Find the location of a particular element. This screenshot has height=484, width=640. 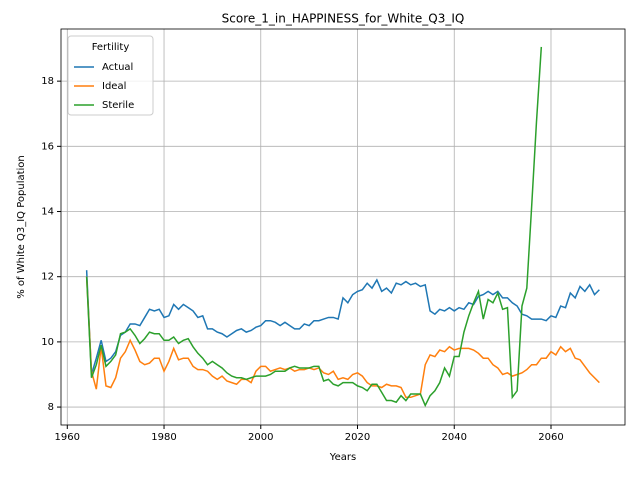

y-tick-label: 12 is located at coordinates (47, 277).